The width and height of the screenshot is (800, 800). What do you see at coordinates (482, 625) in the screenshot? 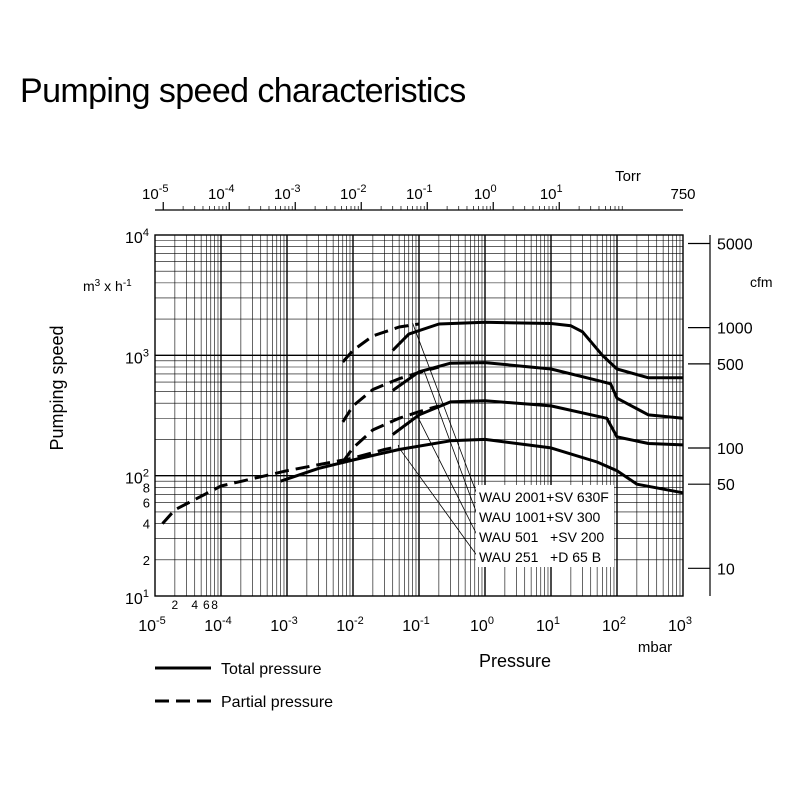
I see `x-tick-label: 10⁰` at bounding box center [482, 625].